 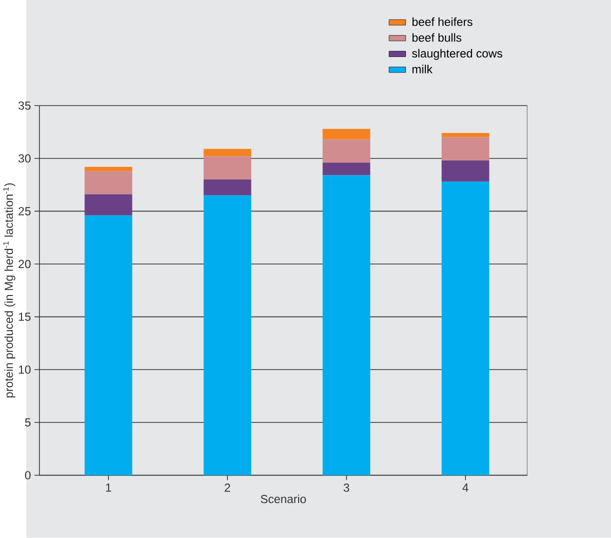 I want to click on legend-label: slaughtered cows, so click(x=457, y=54).